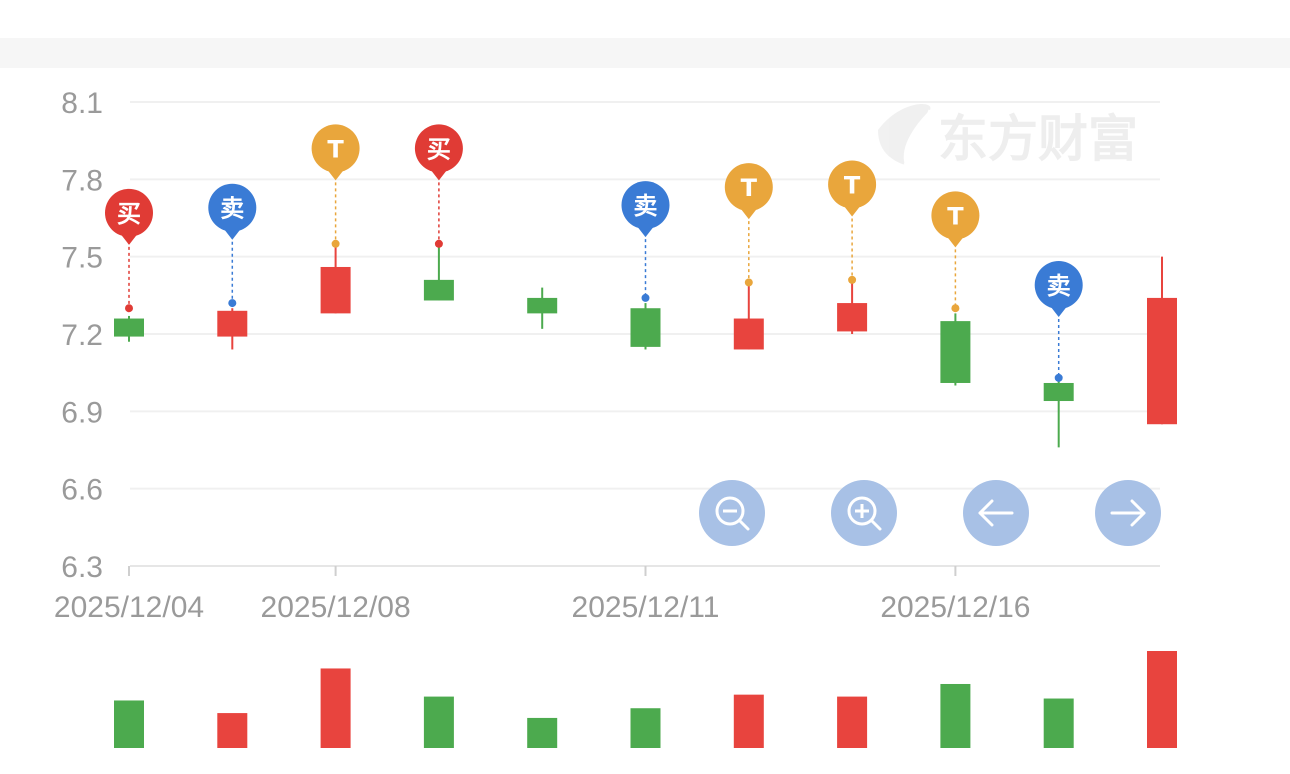 Image resolution: width=1290 pixels, height=774 pixels. Describe the element at coordinates (645, 699) in the screenshot. I see `volume-bars` at that location.